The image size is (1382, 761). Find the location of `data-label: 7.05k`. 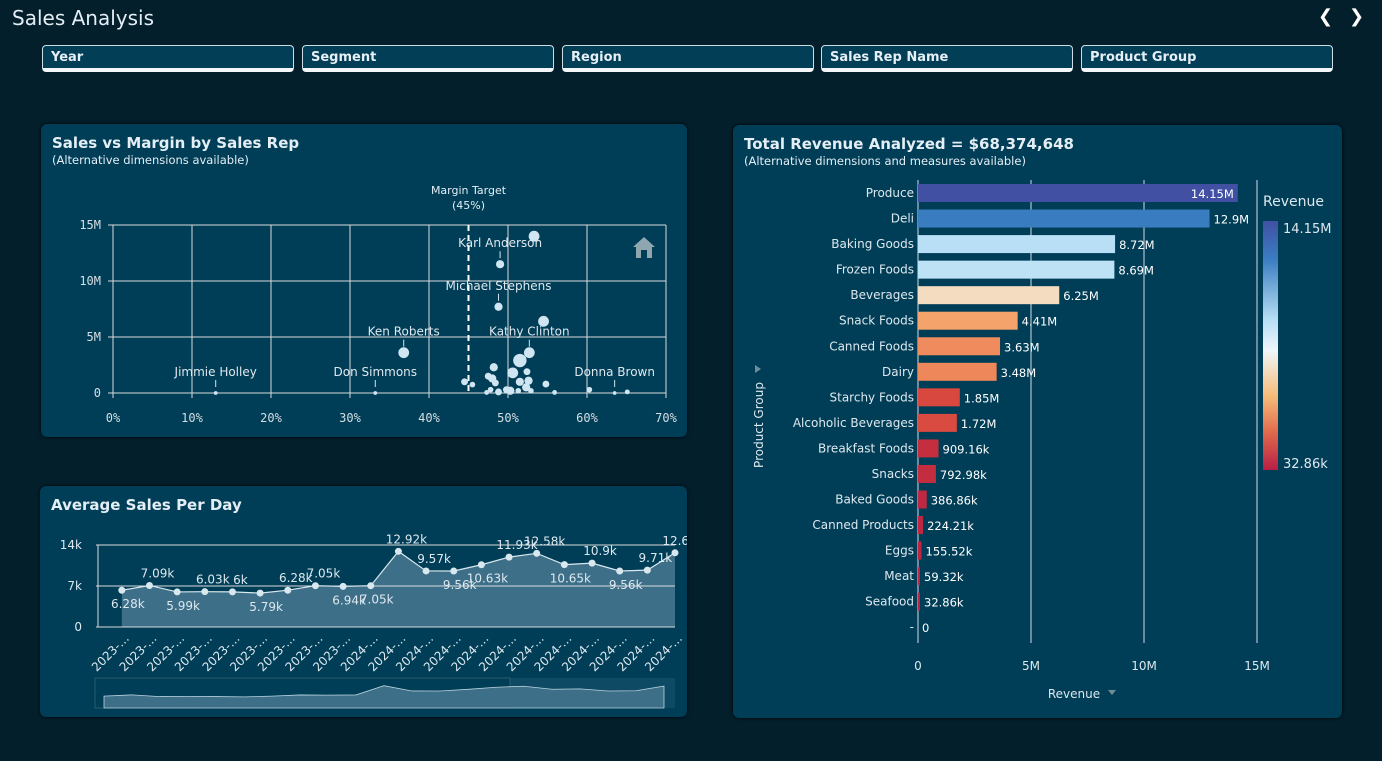

data-label: 7.05k is located at coordinates (324, 574).